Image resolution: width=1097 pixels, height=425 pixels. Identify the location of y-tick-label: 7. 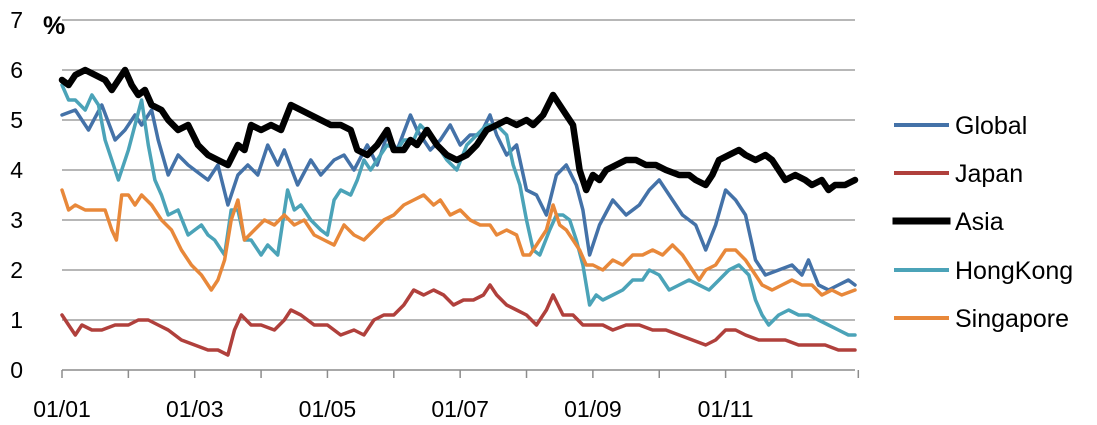
(16, 20).